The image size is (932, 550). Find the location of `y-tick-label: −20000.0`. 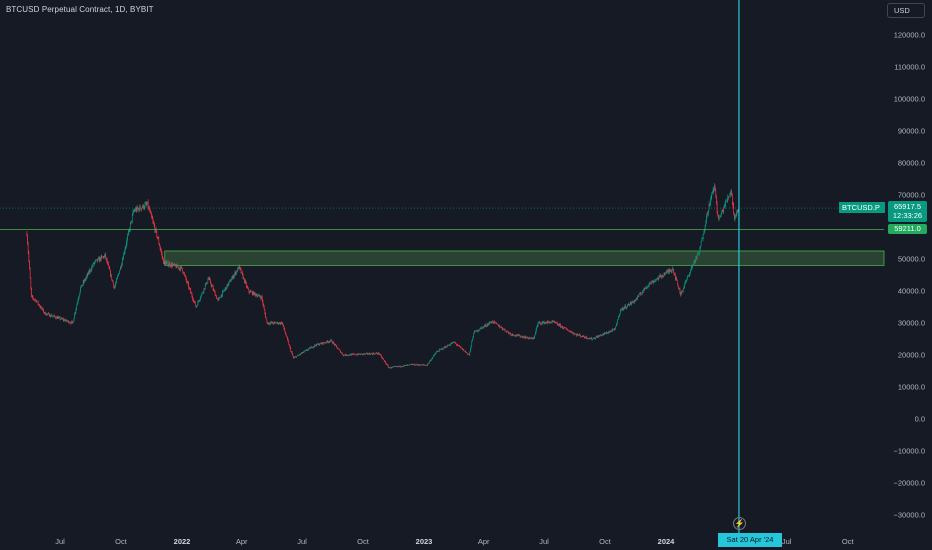

y-tick-label: −20000.0 is located at coordinates (910, 483).